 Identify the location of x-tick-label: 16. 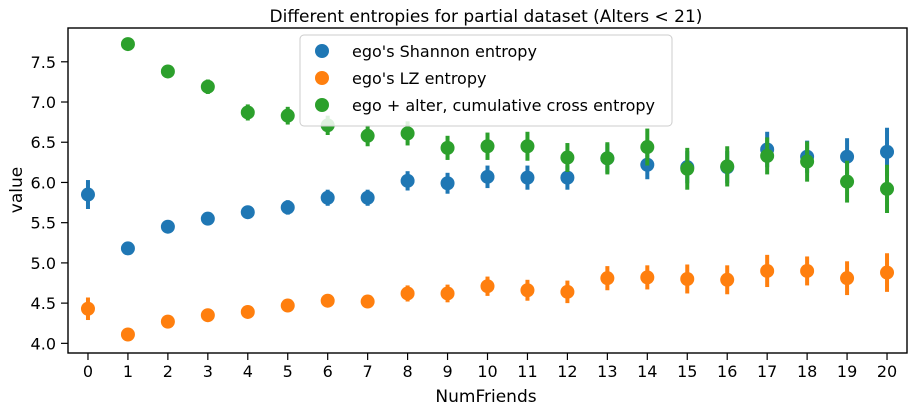
(727, 371).